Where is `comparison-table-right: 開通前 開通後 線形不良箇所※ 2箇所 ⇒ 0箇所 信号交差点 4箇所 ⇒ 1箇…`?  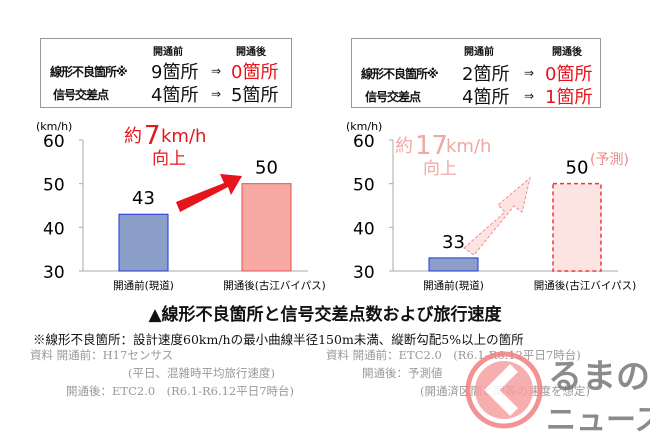 comparison-table-right: 開通前 開通後 線形不良箇所※ 2箇所 ⇒ 0箇所 信号交差点 4箇所 ⇒ 1箇… is located at coordinates (476, 73).